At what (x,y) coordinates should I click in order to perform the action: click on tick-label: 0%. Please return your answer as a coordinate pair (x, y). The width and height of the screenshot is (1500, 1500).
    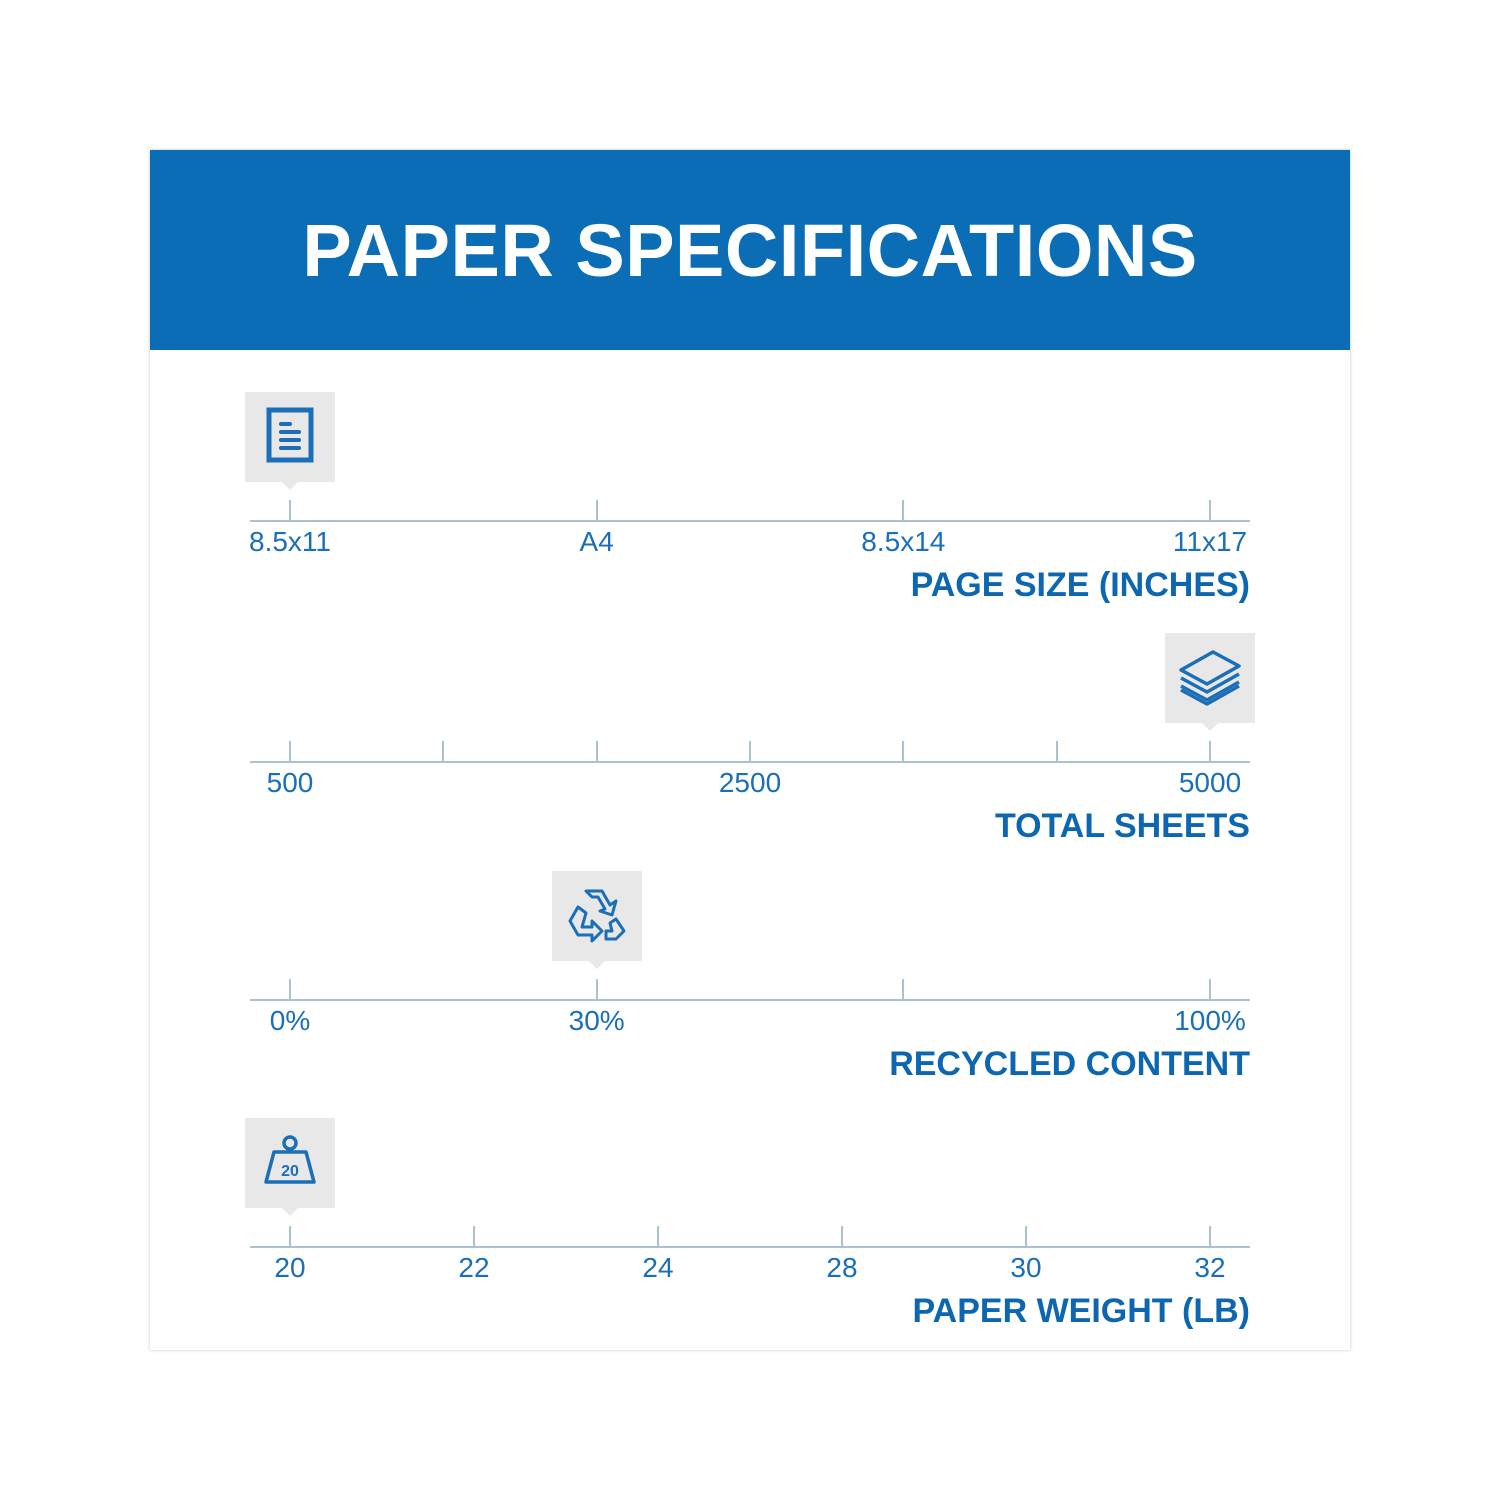
    Looking at the image, I should click on (290, 1020).